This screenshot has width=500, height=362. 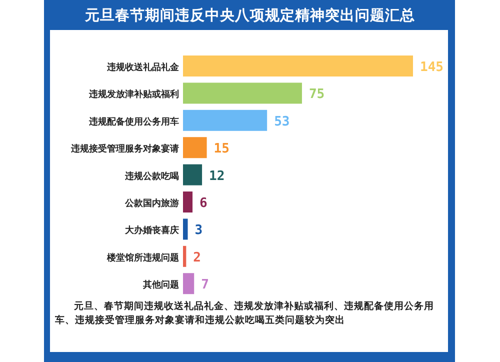 What do you see at coordinates (124, 149) in the screenshot?
I see `y-tick-label: 违规接受管理服务对象宴请` at bounding box center [124, 149].